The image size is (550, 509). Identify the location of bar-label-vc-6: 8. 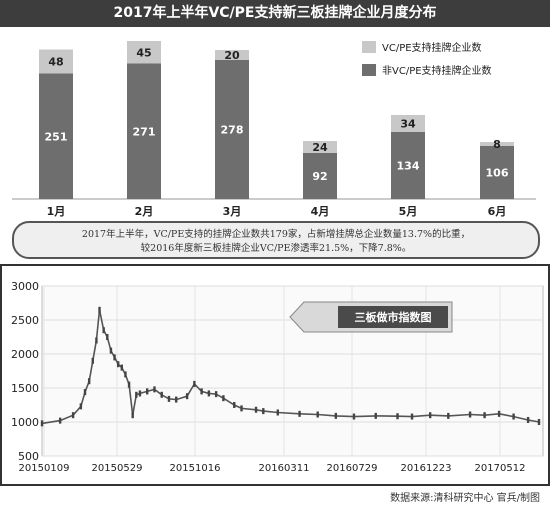
(497, 144).